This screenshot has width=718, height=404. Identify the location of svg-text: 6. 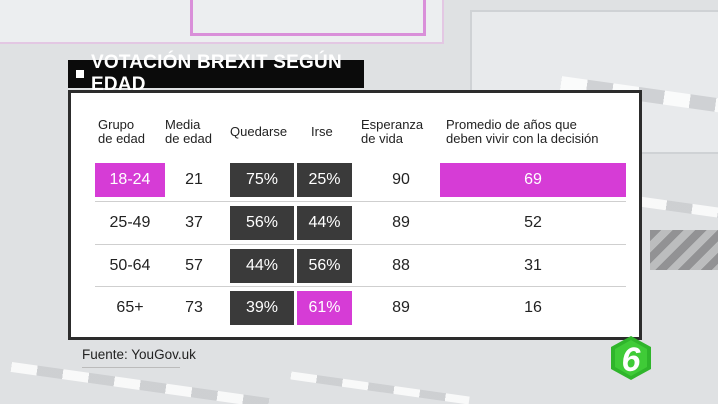
(632, 360).